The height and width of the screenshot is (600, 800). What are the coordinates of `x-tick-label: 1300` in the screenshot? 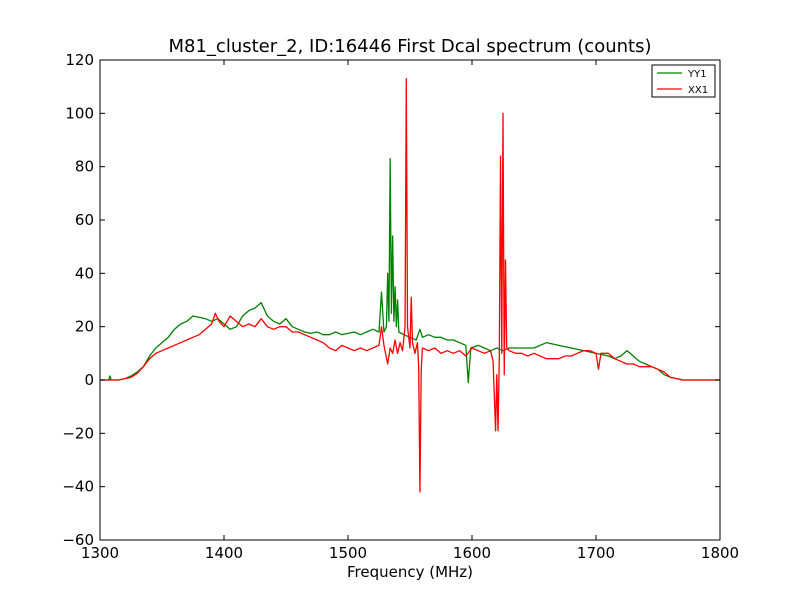 It's located at (100, 553).